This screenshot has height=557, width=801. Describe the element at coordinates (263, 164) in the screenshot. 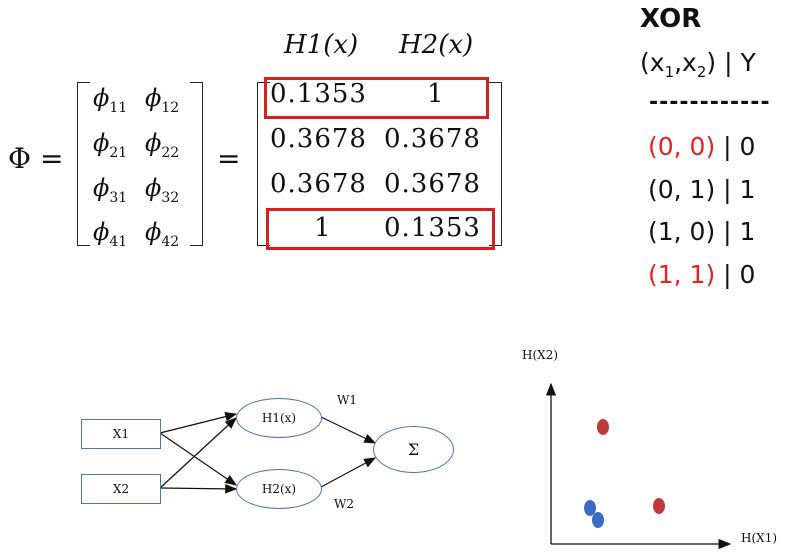

I see `value-left-bracket` at that location.